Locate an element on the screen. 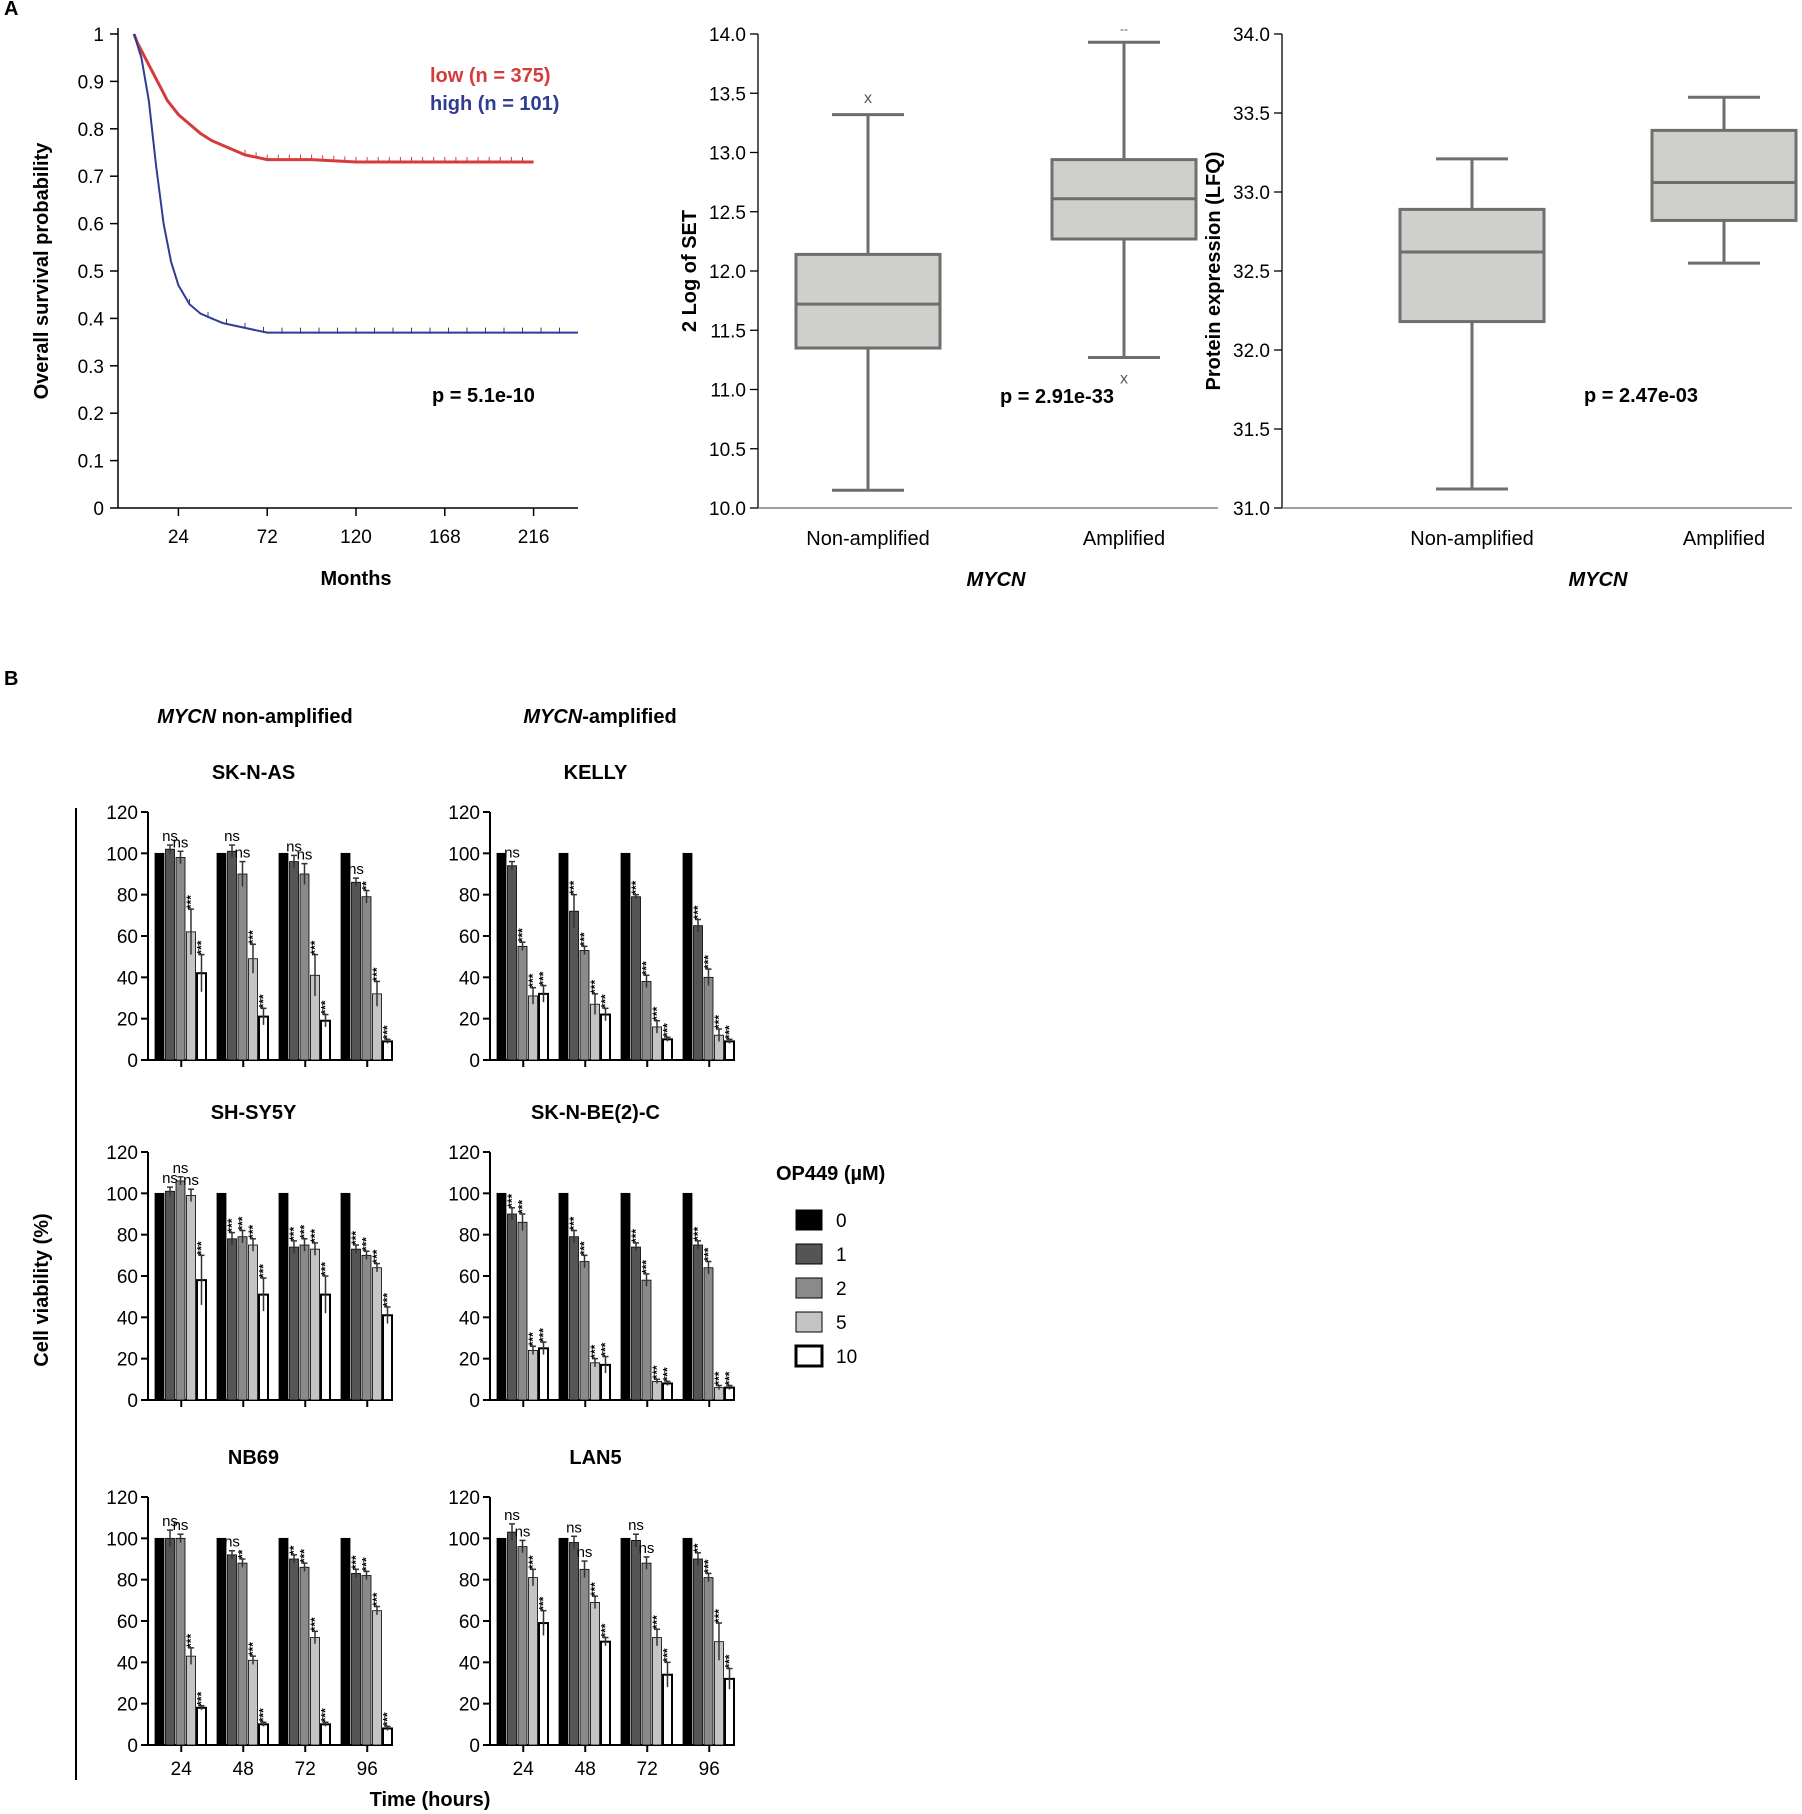  panel-title: NB69 is located at coordinates (253, 1458).